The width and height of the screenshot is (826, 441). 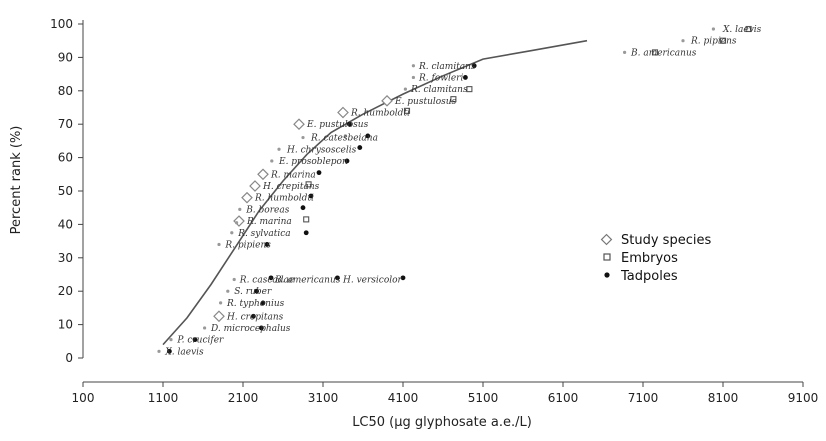 I want to click on legend-marker-tadpoles, so click(x=607, y=275).